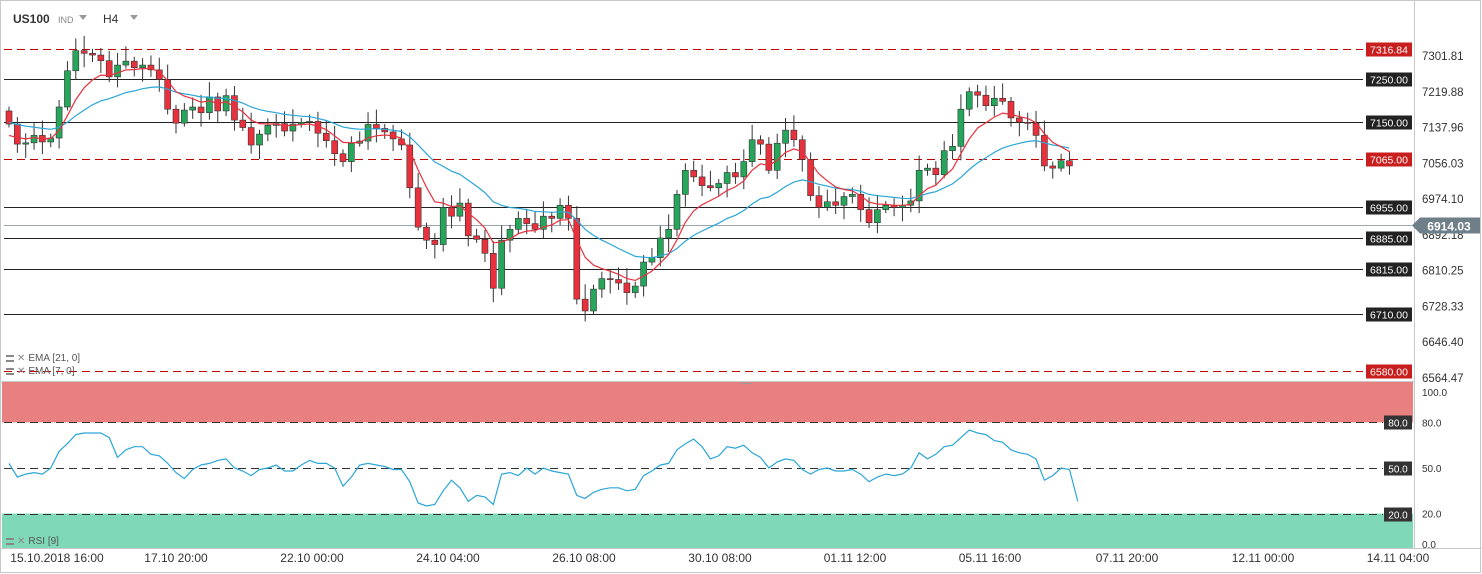  Describe the element at coordinates (1389, 51) in the screenshot. I see `level-label: 7316.84` at that location.